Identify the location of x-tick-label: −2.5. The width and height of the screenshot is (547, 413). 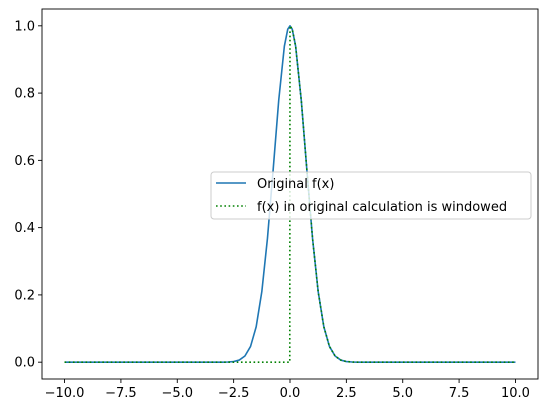
(234, 393).